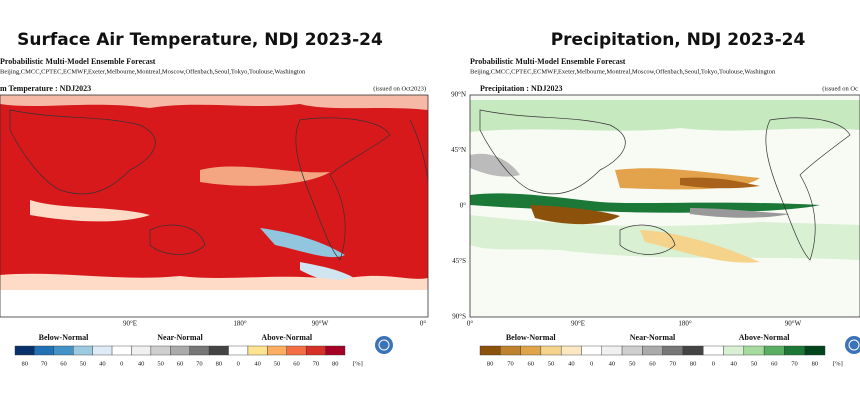 The width and height of the screenshot is (860, 400). What do you see at coordinates (521, 88) in the screenshot?
I see `map-title: Precipitation : NDJ2023` at bounding box center [521, 88].